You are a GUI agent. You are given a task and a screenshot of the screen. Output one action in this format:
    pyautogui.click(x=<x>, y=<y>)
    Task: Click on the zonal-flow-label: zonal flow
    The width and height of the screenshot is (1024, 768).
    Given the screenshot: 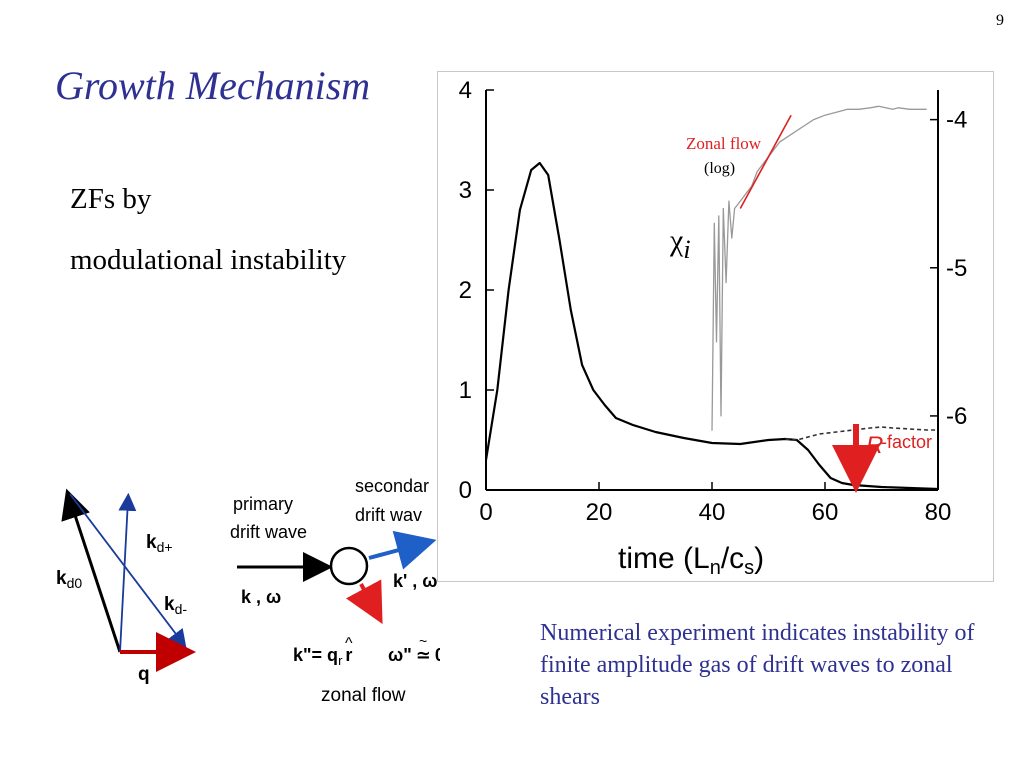 What is the action you would take?
    pyautogui.click(x=363, y=695)
    